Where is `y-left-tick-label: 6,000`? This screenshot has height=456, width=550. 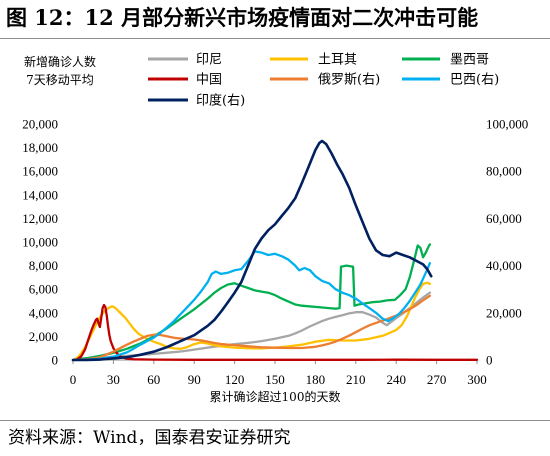
y-left-tick-label: 6,000 is located at coordinates (43, 289).